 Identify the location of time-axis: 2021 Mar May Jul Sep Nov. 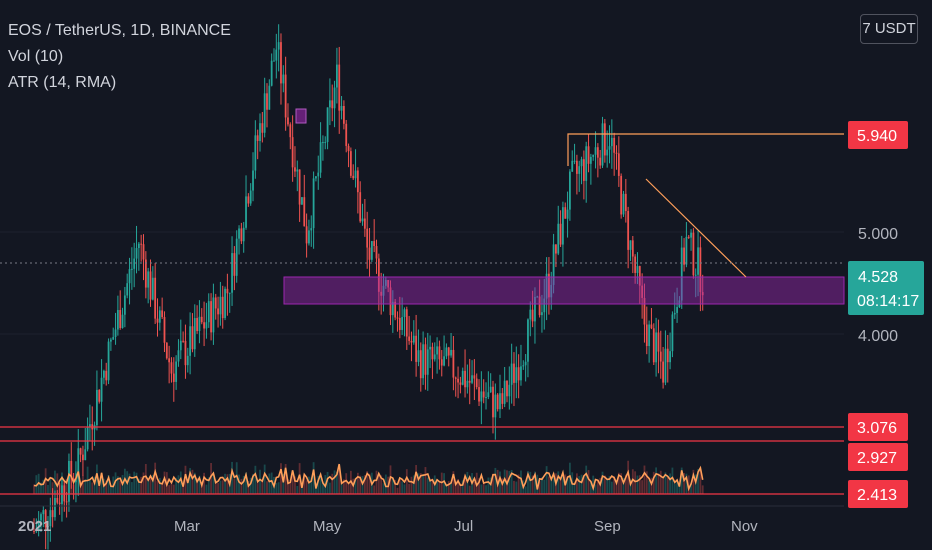
(388, 526).